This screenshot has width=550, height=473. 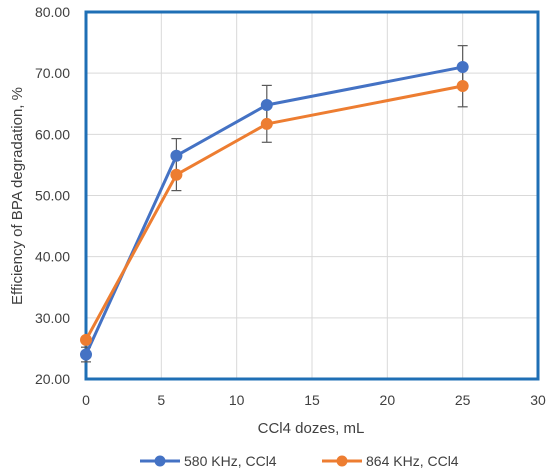 What do you see at coordinates (463, 400) in the screenshot?
I see `x-tick-label: 25` at bounding box center [463, 400].